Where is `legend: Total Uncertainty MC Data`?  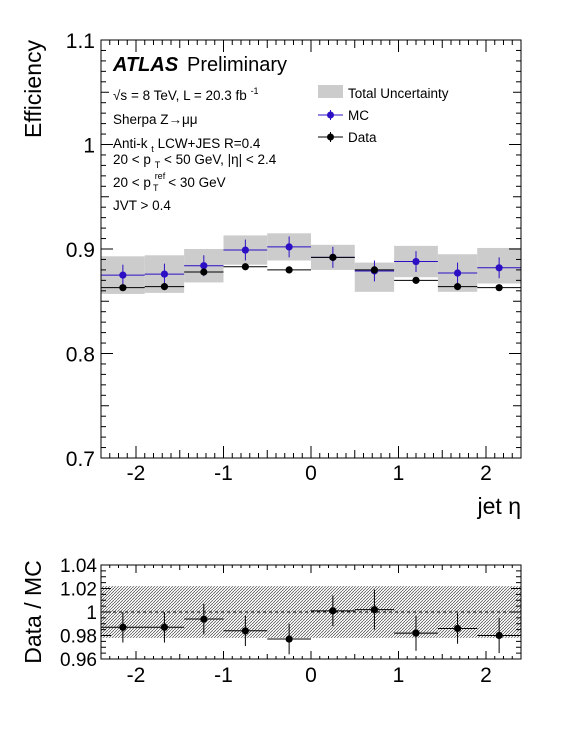 legend: Total Uncertainty MC Data is located at coordinates (383, 115).